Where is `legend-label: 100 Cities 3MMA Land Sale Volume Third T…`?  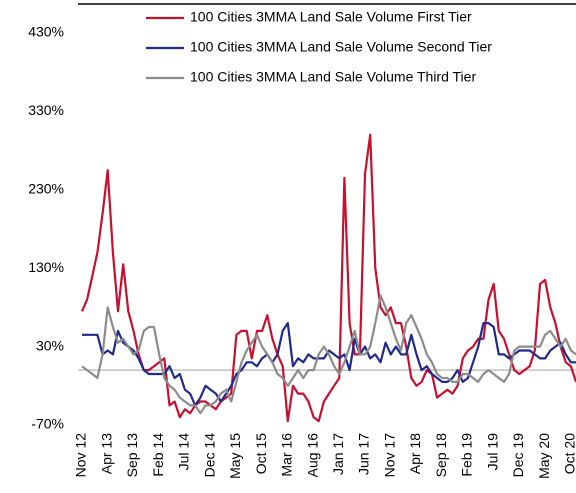
legend-label: 100 Cities 3MMA Land Sale Volume Third T… is located at coordinates (333, 77).